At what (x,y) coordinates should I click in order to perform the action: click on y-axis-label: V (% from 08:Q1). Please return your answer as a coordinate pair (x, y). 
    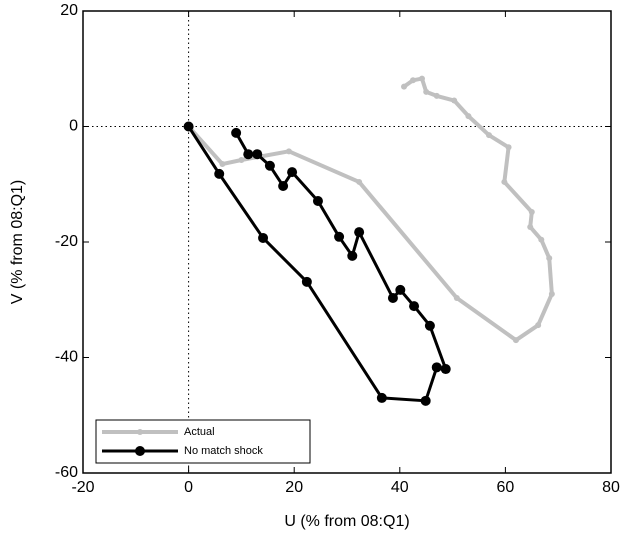
    Looking at the image, I should click on (17, 242).